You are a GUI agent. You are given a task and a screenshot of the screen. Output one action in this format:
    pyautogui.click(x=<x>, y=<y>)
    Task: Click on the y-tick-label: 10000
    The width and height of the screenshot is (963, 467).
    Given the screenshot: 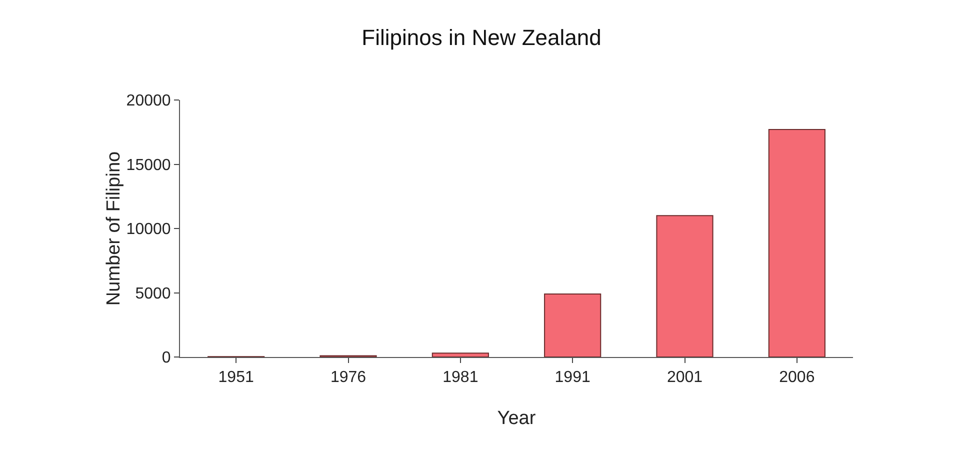 What is the action you would take?
    pyautogui.click(x=148, y=229)
    